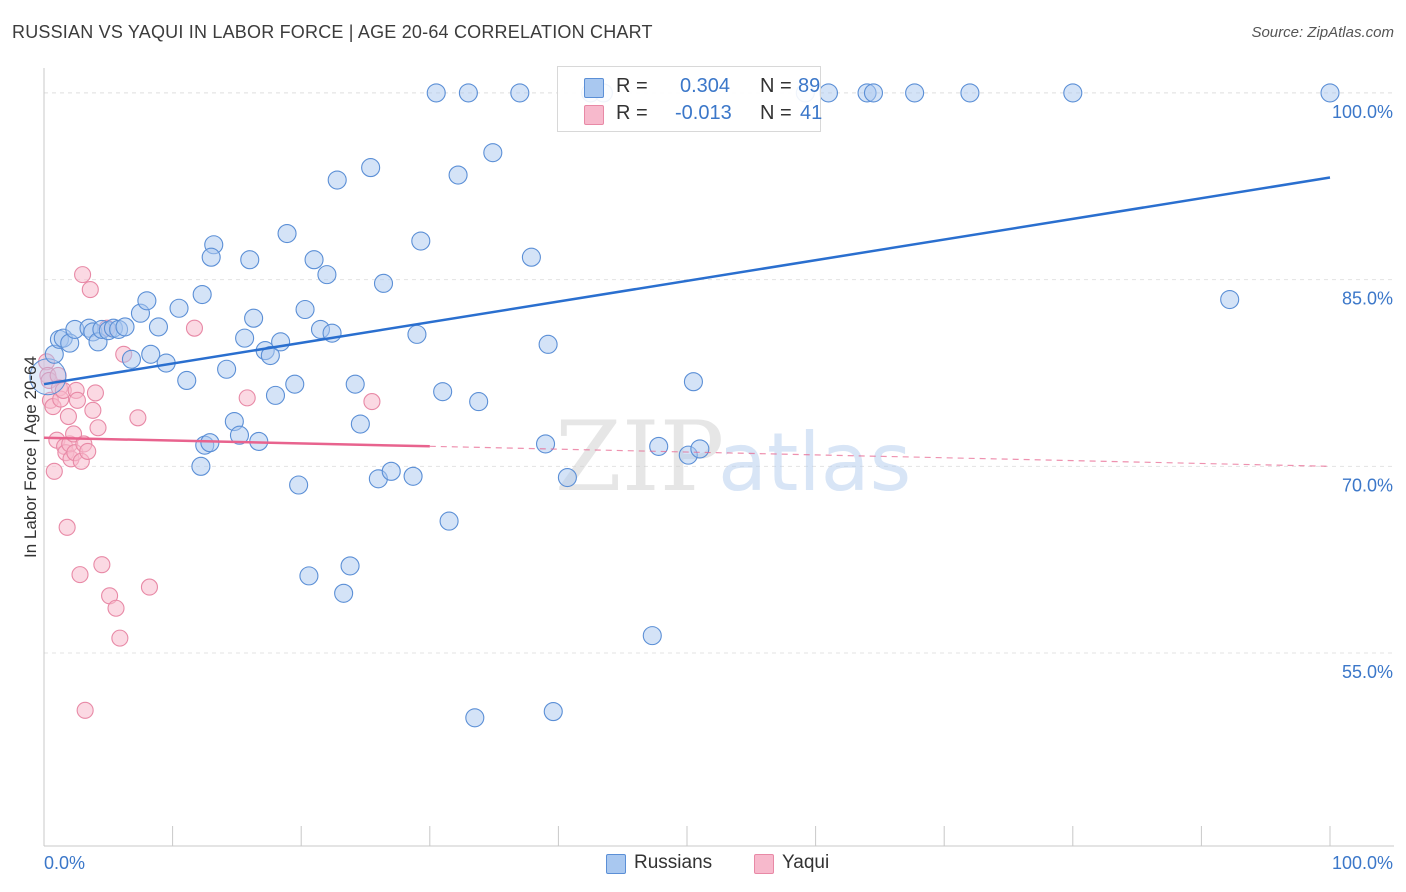 The width and height of the screenshot is (1406, 892). I want to click on legend-n-value: 89, so click(809, 86).